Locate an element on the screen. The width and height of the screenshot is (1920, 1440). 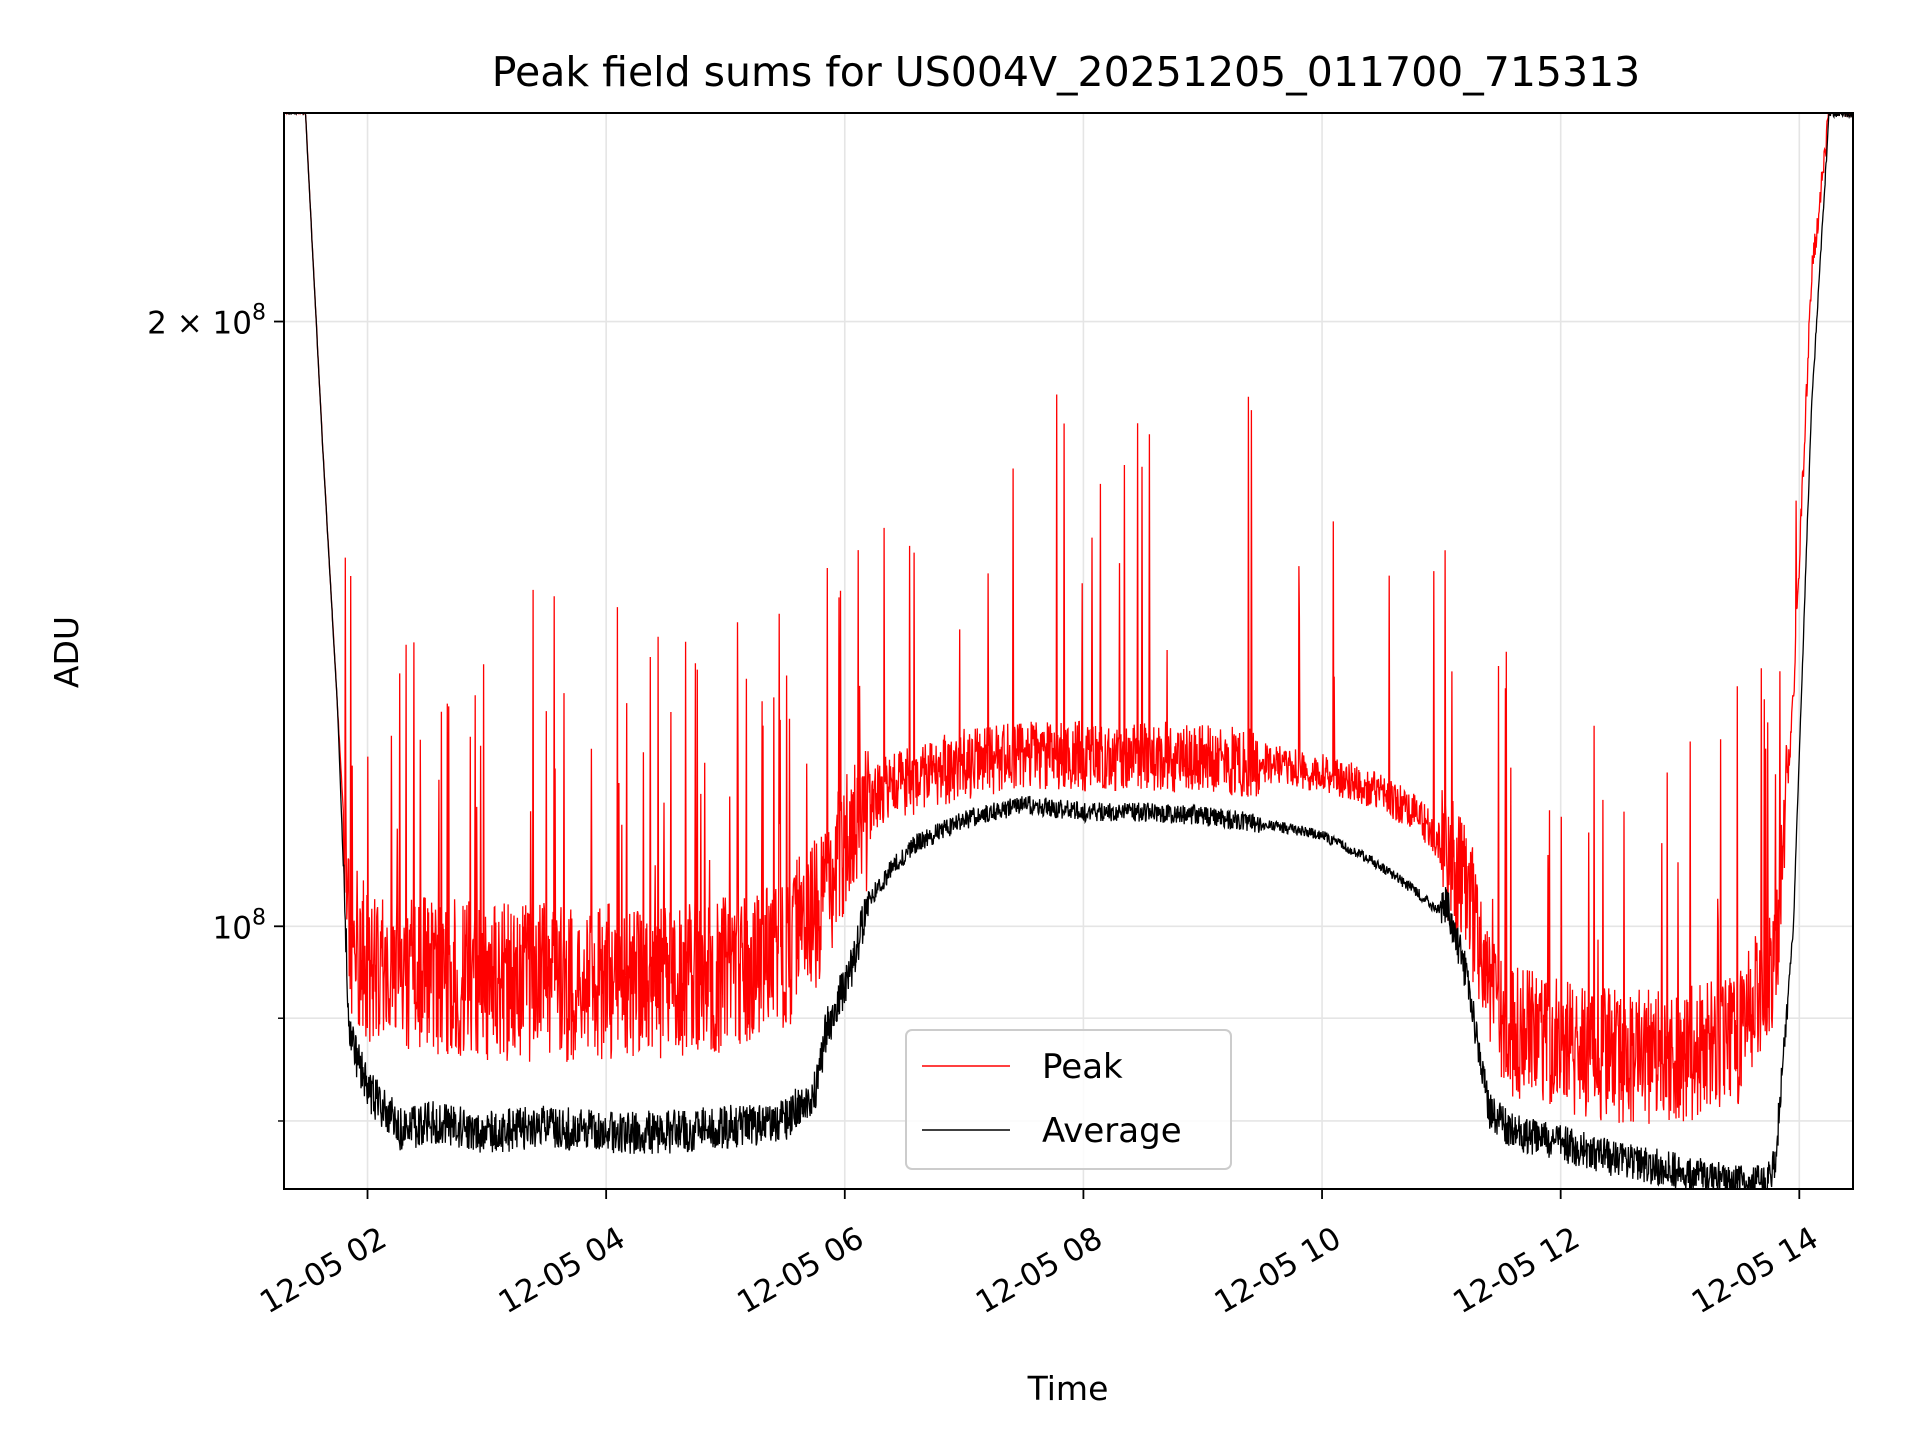
legend-box is located at coordinates (1068, 1099).